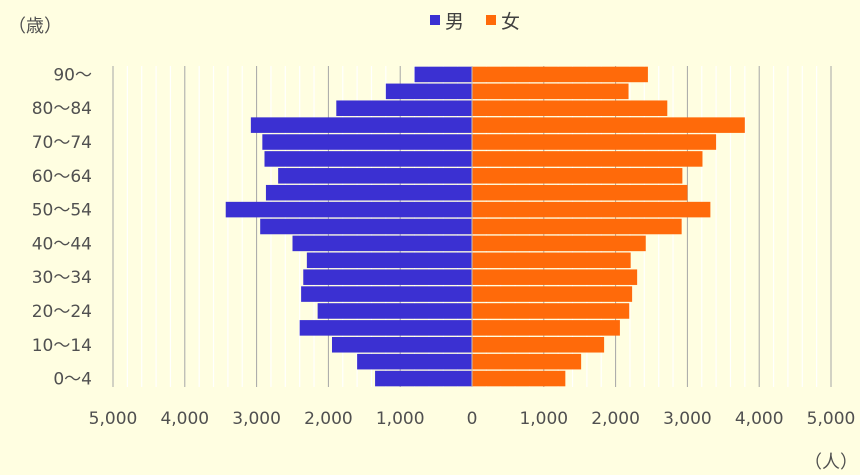 The width and height of the screenshot is (860, 475). What do you see at coordinates (454, 22) in the screenshot?
I see `legend-label-male: 男` at bounding box center [454, 22].